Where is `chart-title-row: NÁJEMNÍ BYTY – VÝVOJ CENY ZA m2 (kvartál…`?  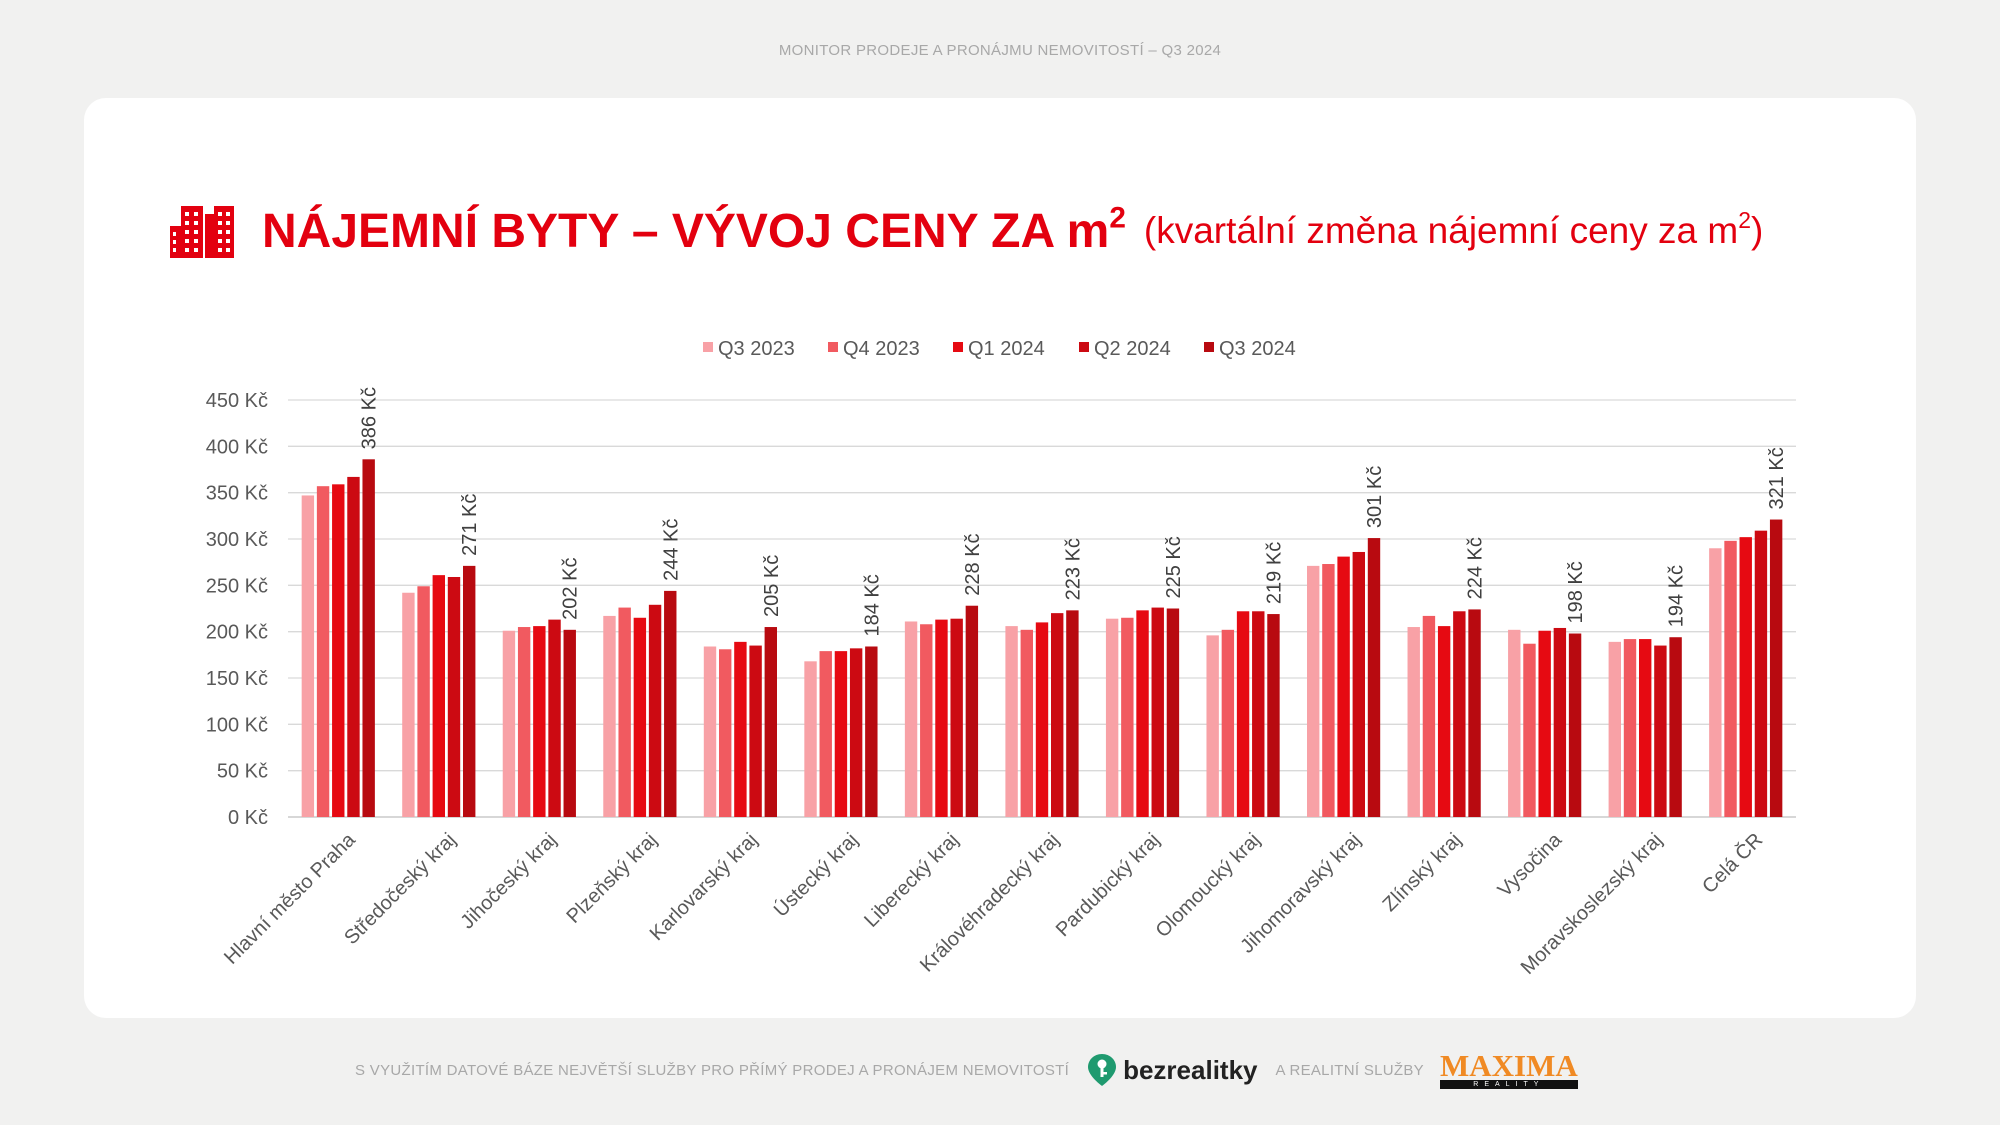 chart-title-row: NÁJEMNÍ BYTY – VÝVOJ CENY ZA m2 (kvartál… is located at coordinates (966, 231).